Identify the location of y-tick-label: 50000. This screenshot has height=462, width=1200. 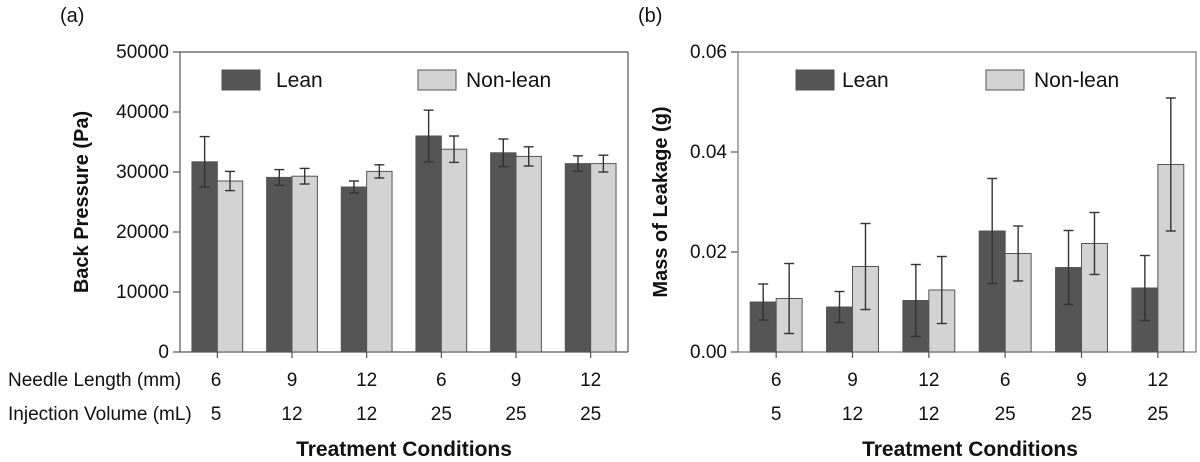
(142, 52).